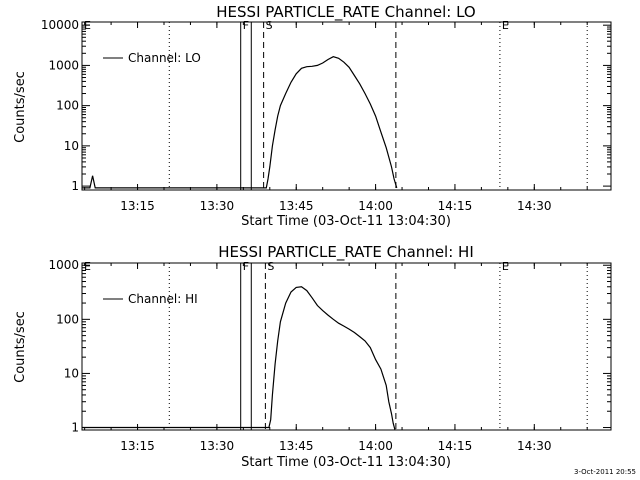  Describe the element at coordinates (345, 12) in the screenshot. I see `chart-title: HESSI PARTICLE_RATE Channel: LO` at that location.